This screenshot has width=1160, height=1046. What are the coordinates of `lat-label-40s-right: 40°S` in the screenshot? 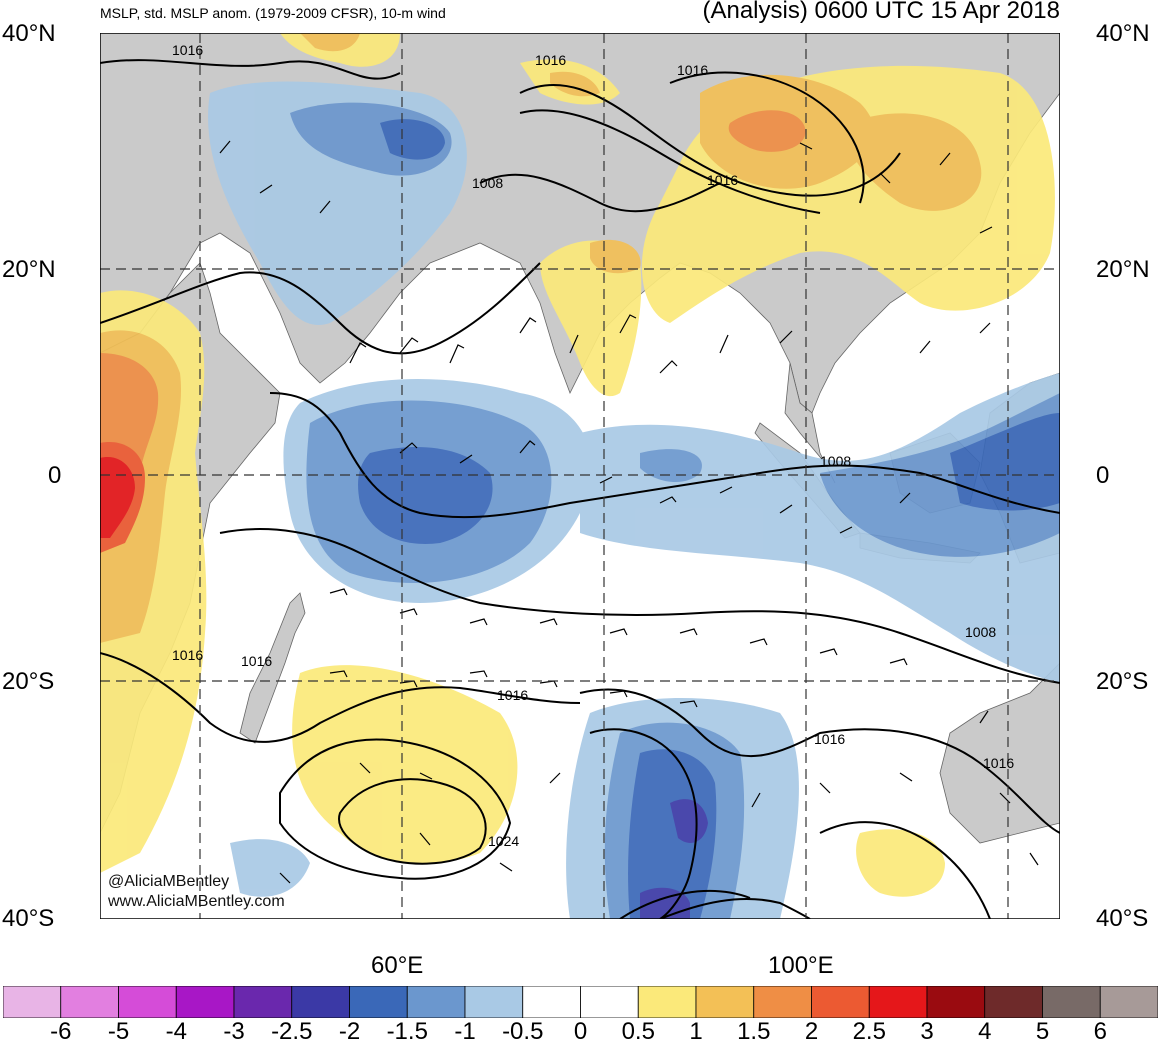 It's located at (1122, 918).